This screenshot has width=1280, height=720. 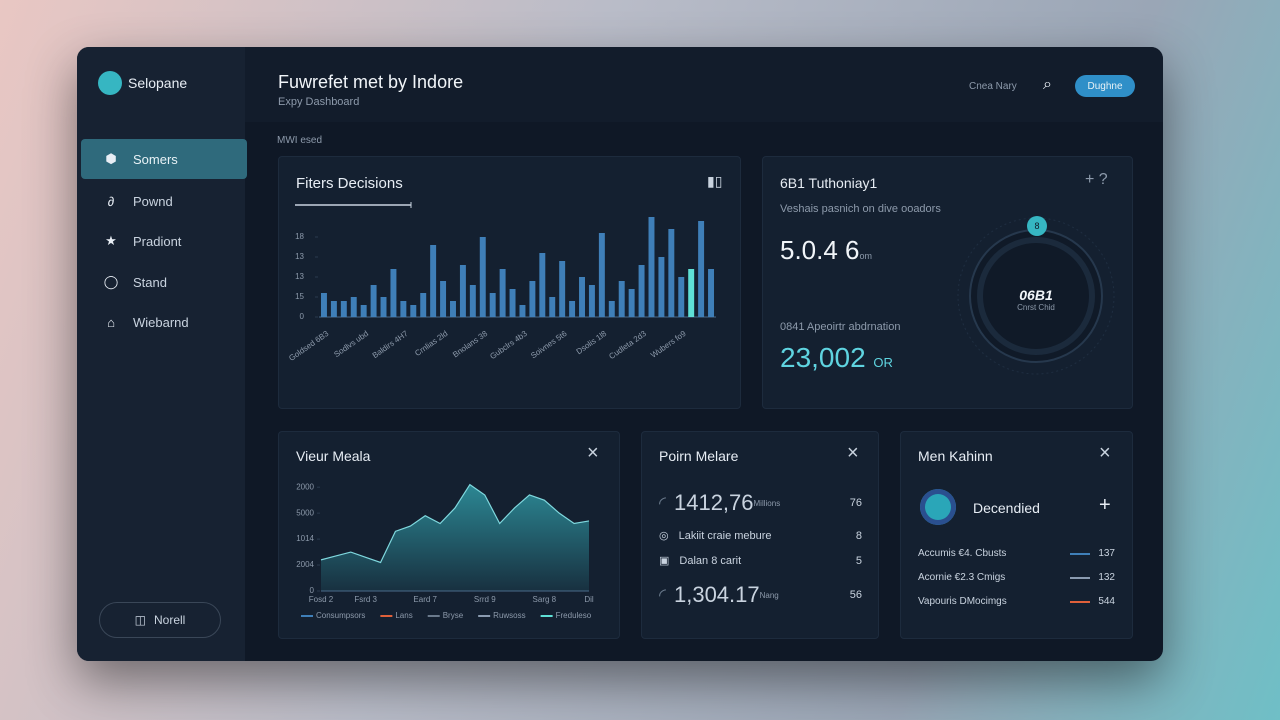 What do you see at coordinates (140, 201) in the screenshot?
I see `nav-item: ∂ Pownd` at bounding box center [140, 201].